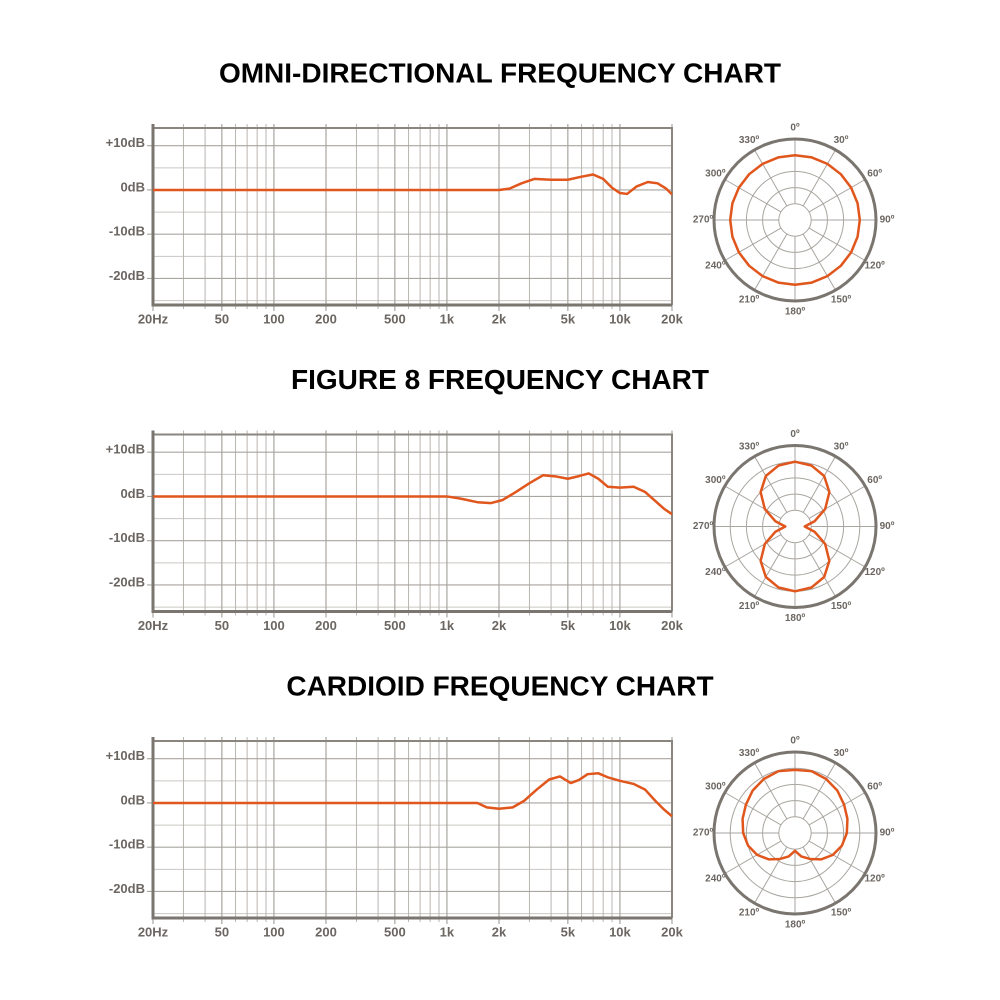 This screenshot has width=1000, height=1000. Describe the element at coordinates (499, 685) in the screenshot. I see `chart-title: CARDIOID FREQUENCY CHART` at that location.